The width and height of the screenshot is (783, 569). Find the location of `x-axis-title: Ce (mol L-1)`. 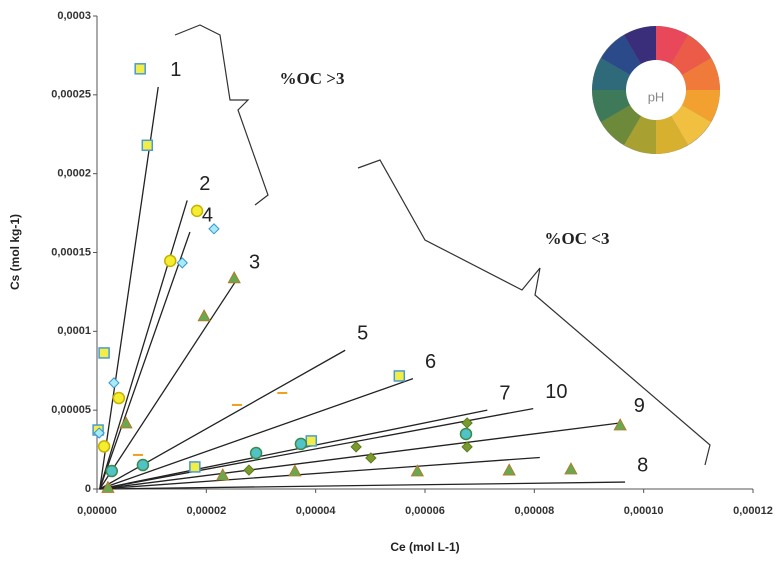

x-axis-title: Ce (mol L-1) is located at coordinates (424, 547).